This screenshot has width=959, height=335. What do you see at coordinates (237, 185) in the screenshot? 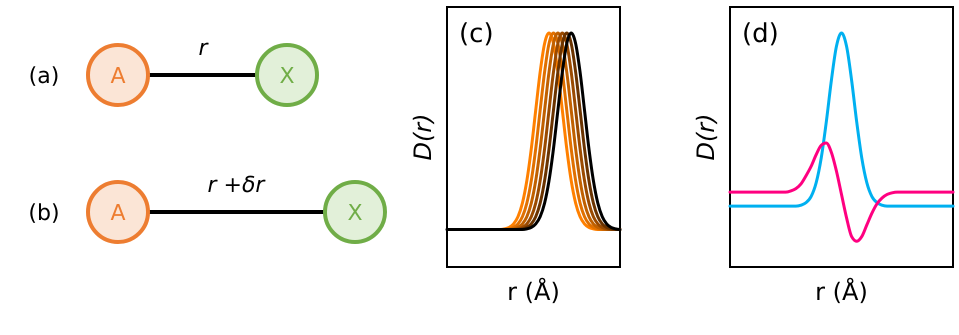
I see `text: r +δr` at bounding box center [237, 185].